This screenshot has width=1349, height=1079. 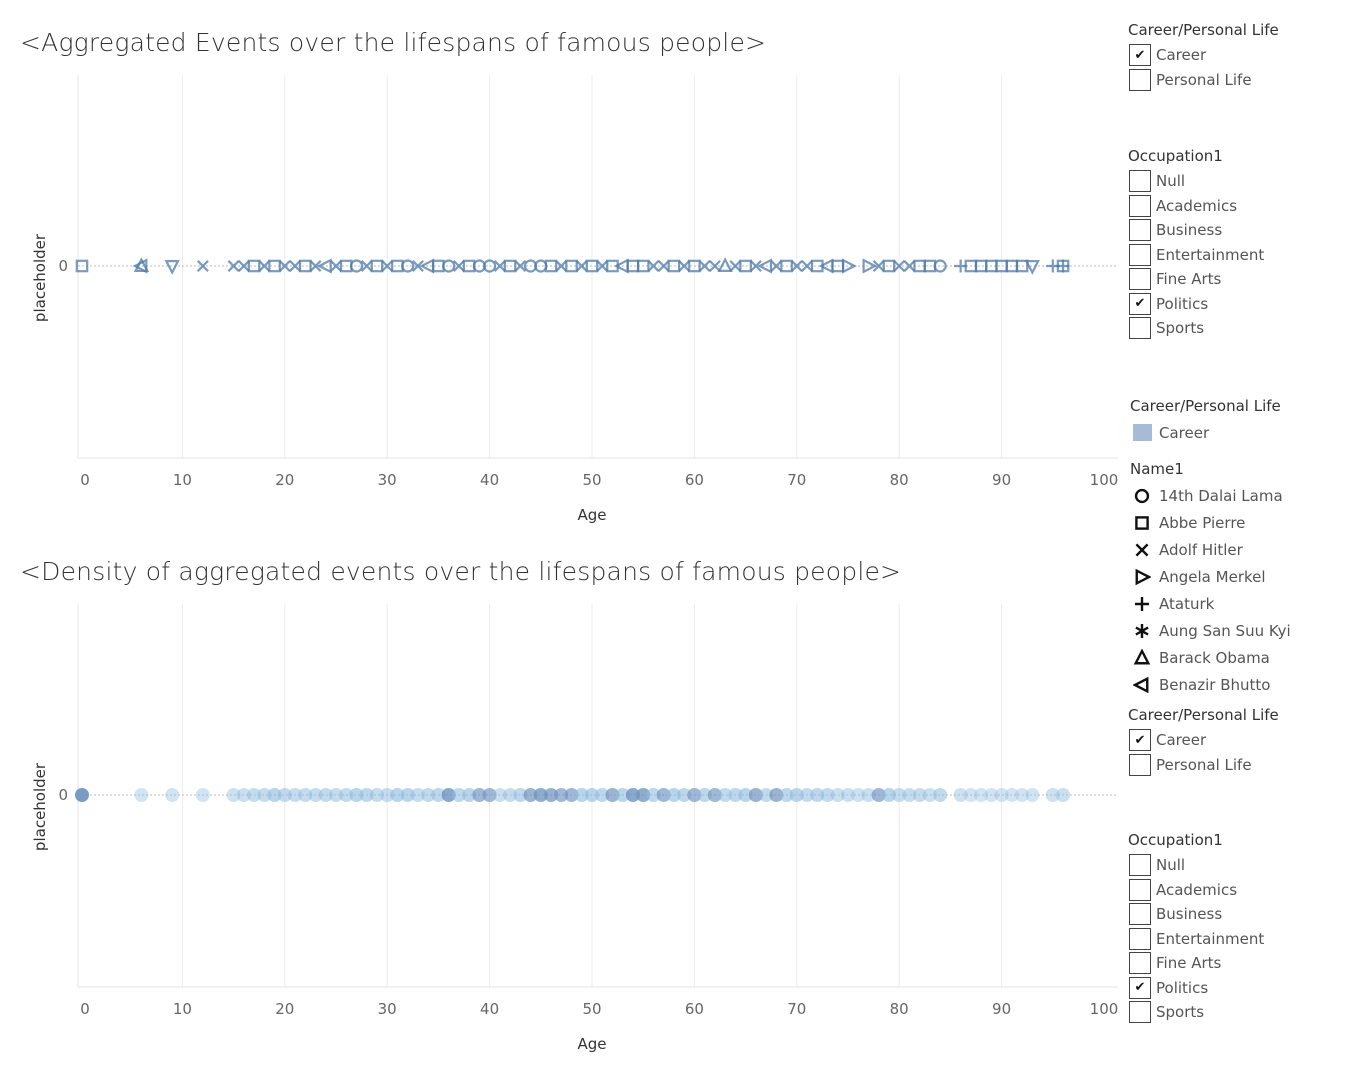 I want to click on data-point-triangle-left, so click(x=324, y=266).